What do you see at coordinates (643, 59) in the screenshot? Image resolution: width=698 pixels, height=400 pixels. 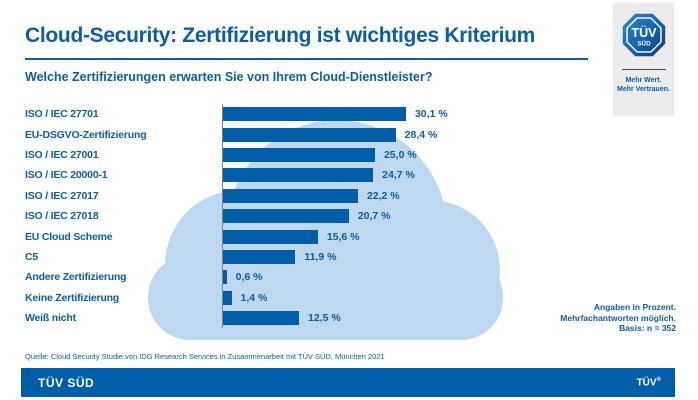 I see `logo-panel: TÜV SÜD Mehr Wert. Mehr Vertrauen.` at bounding box center [643, 59].